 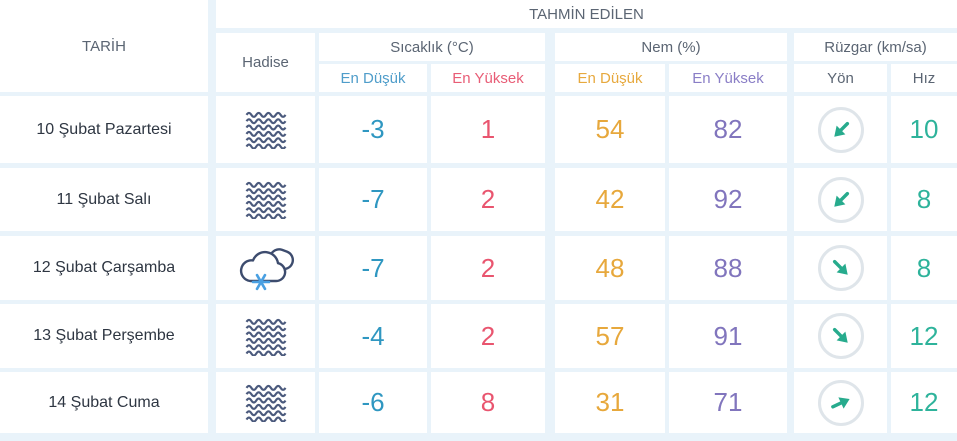 What do you see at coordinates (728, 78) in the screenshot?
I see `column-header-humidity-max: En Yüksek` at bounding box center [728, 78].